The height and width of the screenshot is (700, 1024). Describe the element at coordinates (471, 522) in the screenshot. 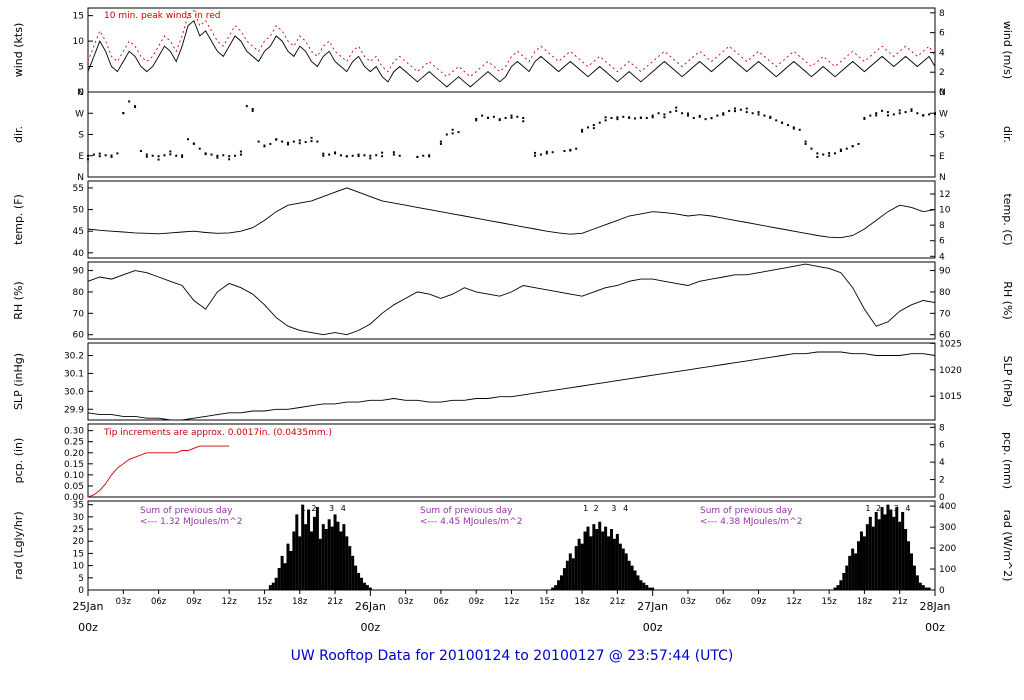

I see `rad-sum-note-2-line2: <--- 4.45 MJoules/m^2` at that location.